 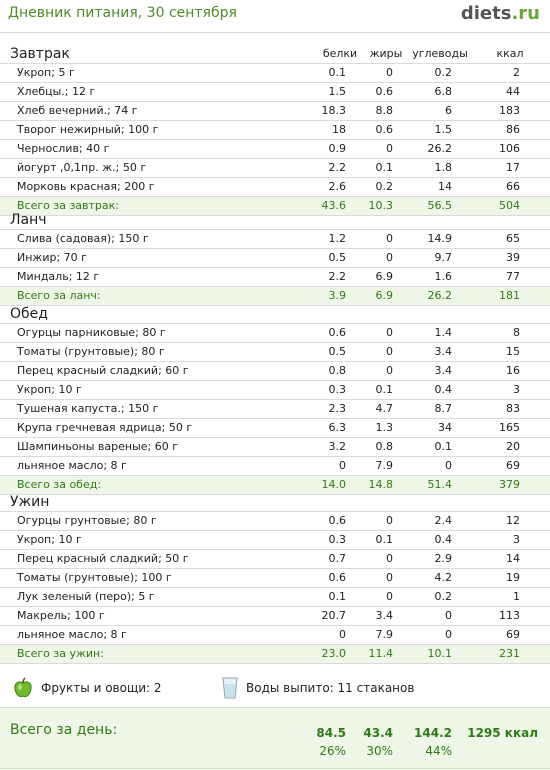 What do you see at coordinates (275, 257) in the screenshot?
I see `food-row: Инжир; 70 г 0.5 0 9.7 39` at bounding box center [275, 257].